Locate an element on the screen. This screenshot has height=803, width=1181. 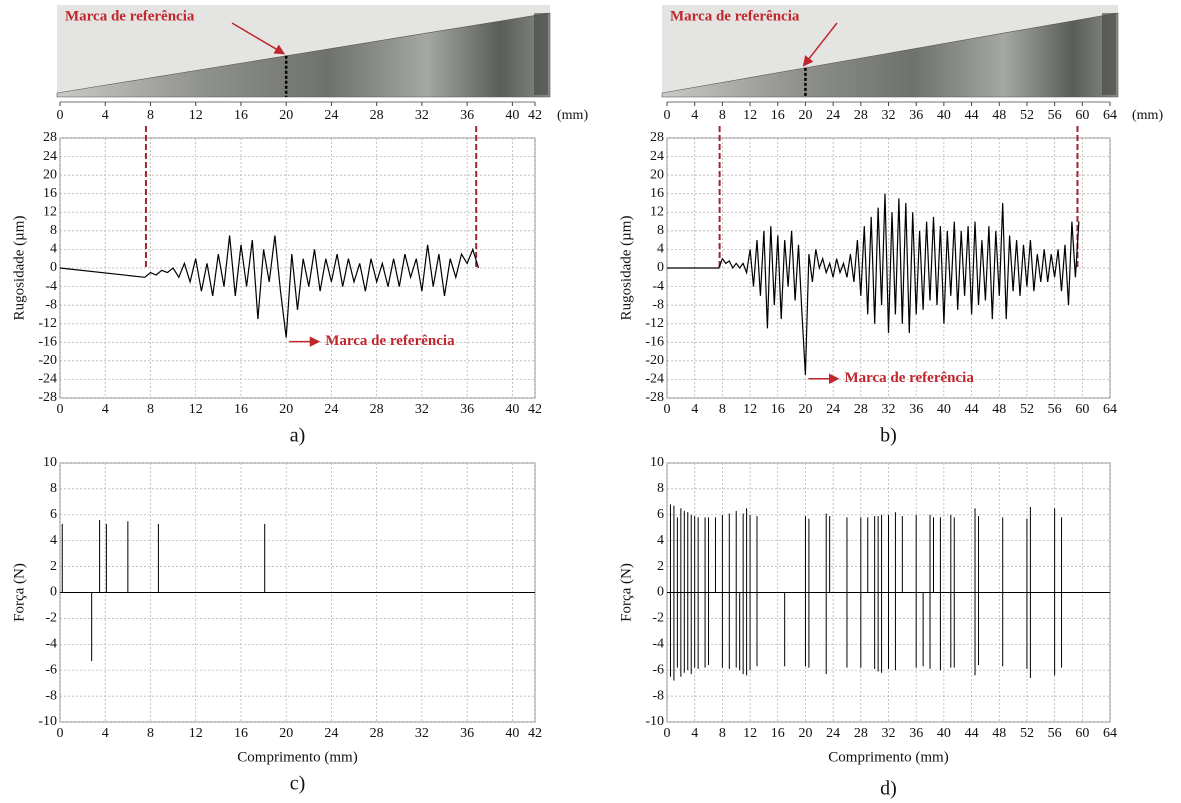
x-axis-label: Comprimento (mm) is located at coordinates (297, 757).